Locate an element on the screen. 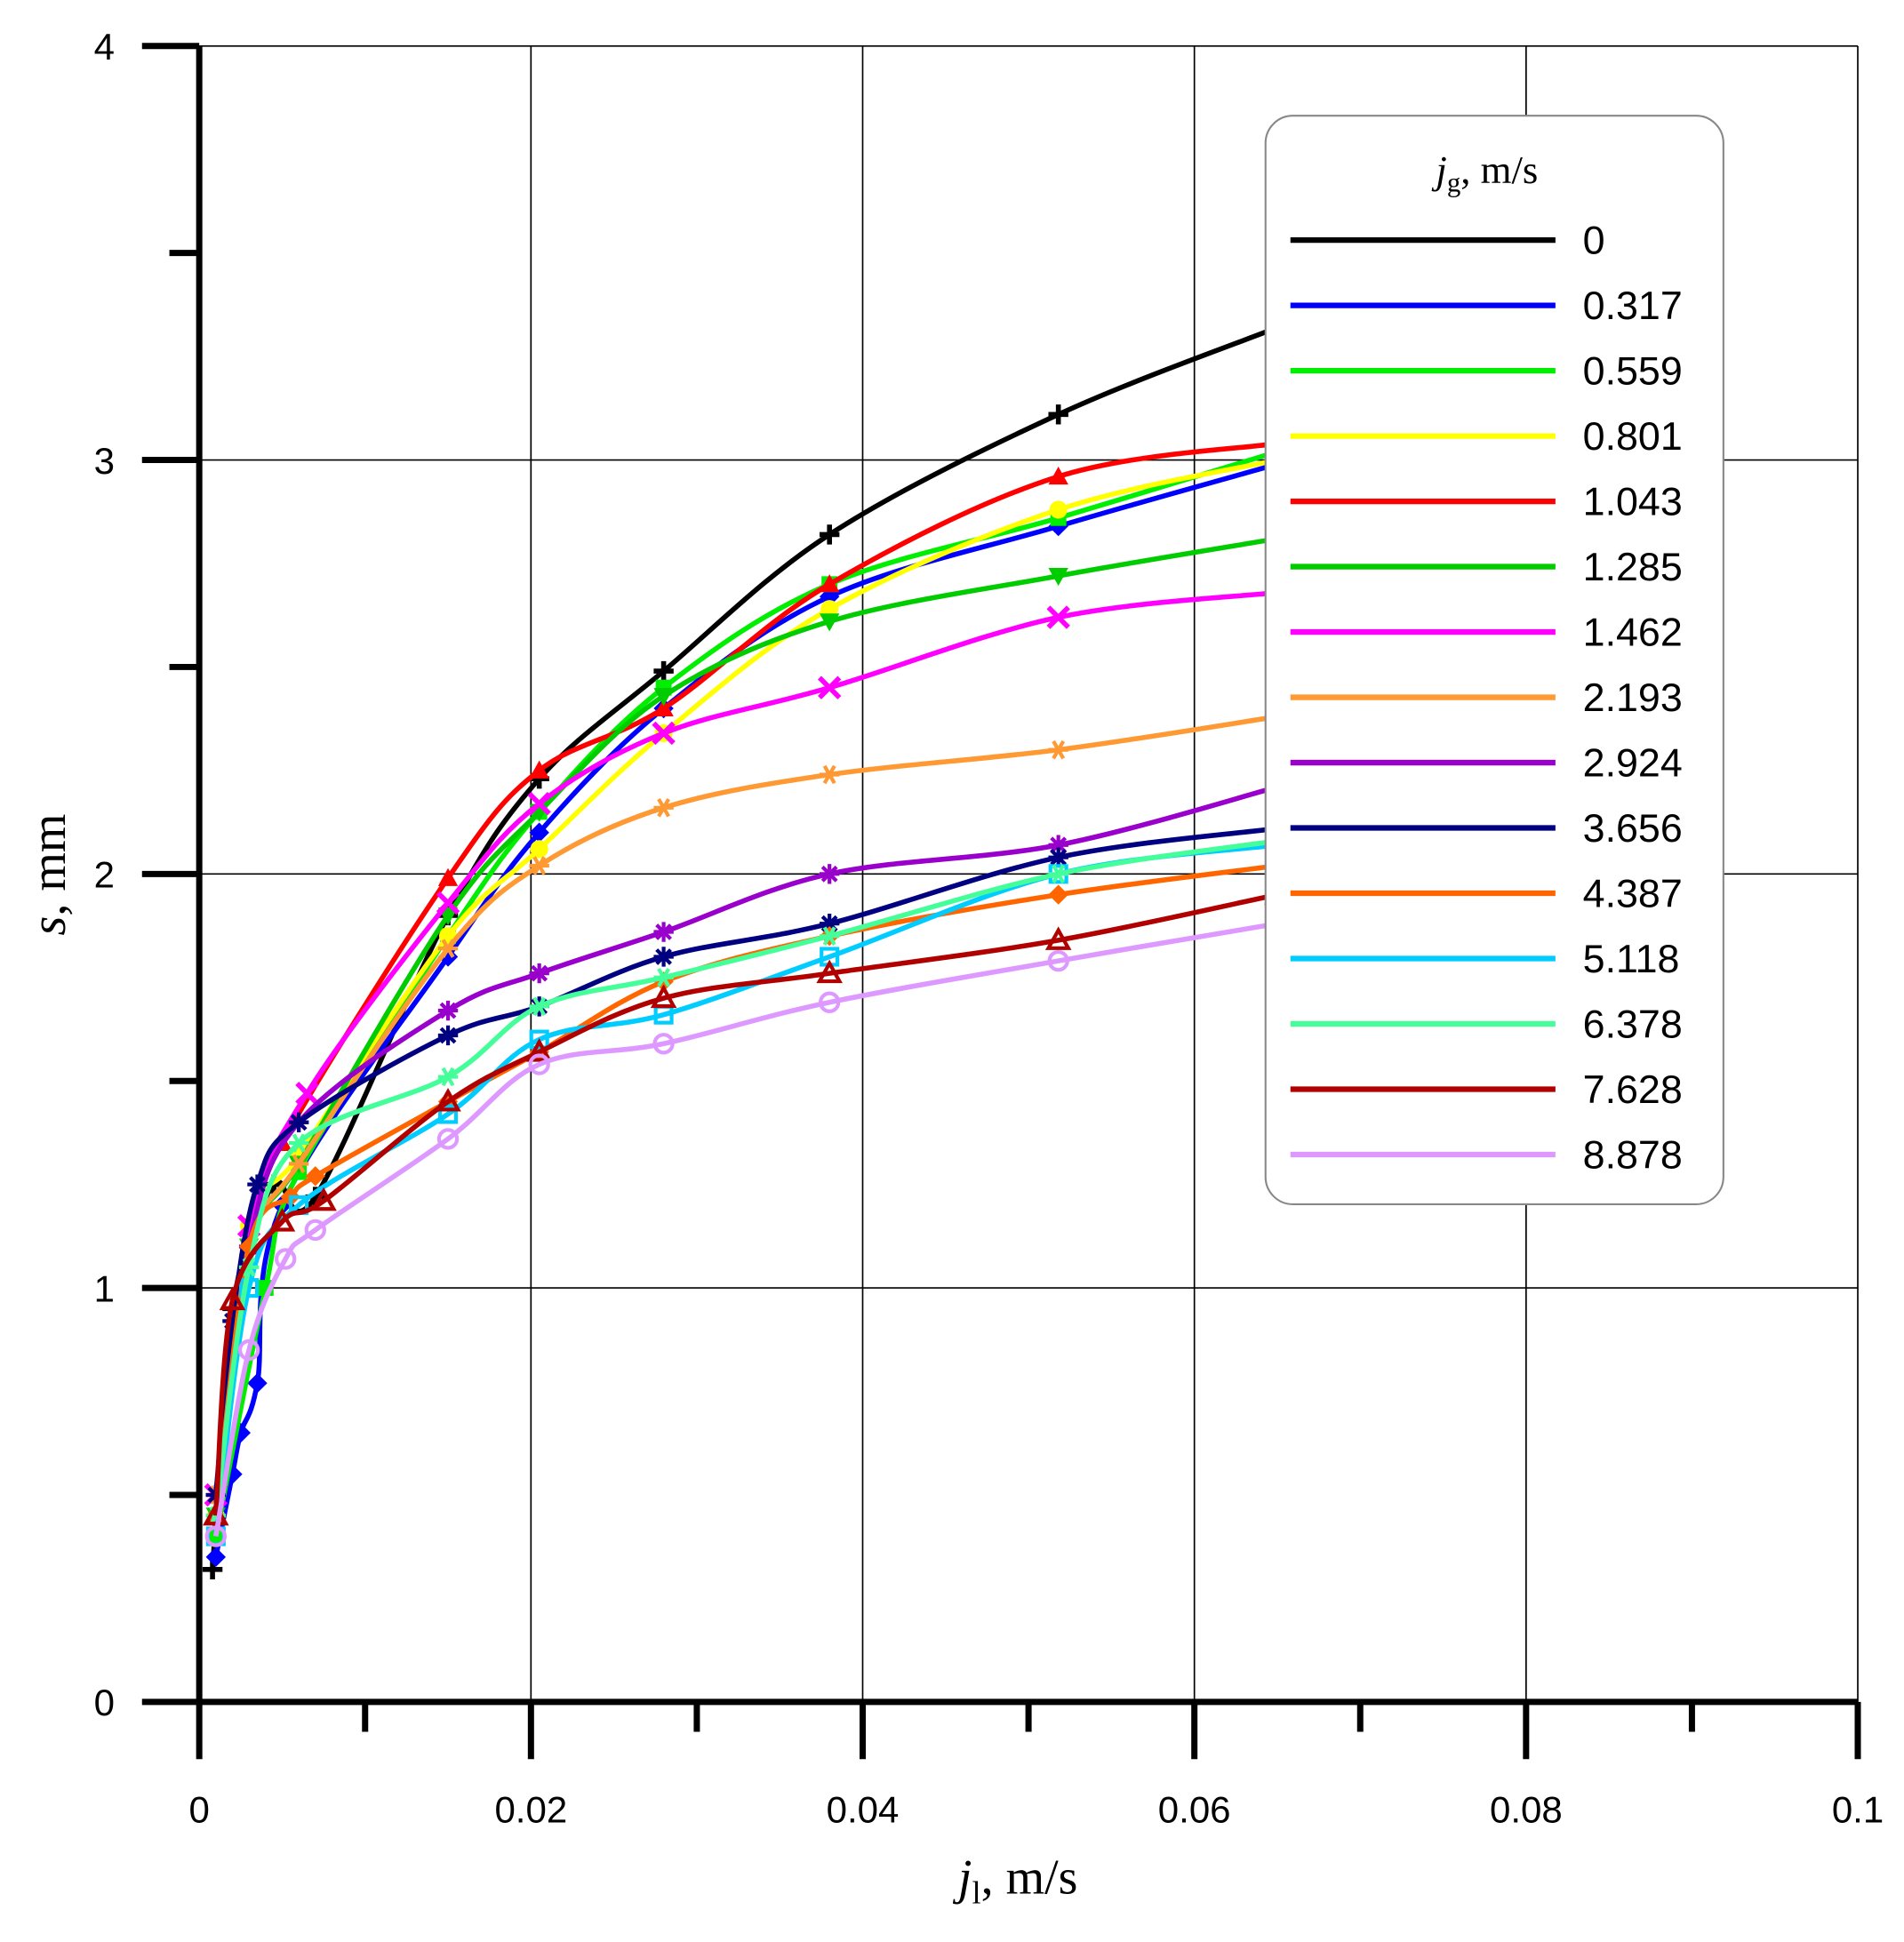 The height and width of the screenshot is (1942, 1904). square-marker is located at coordinates (215, 1536).